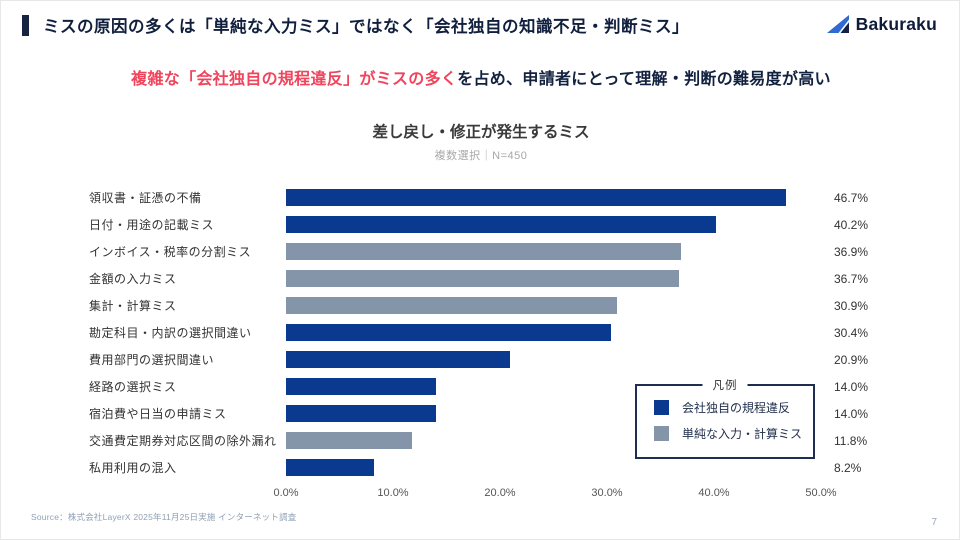  I want to click on category-label: 領収書・証憑の不備, so click(145, 198).